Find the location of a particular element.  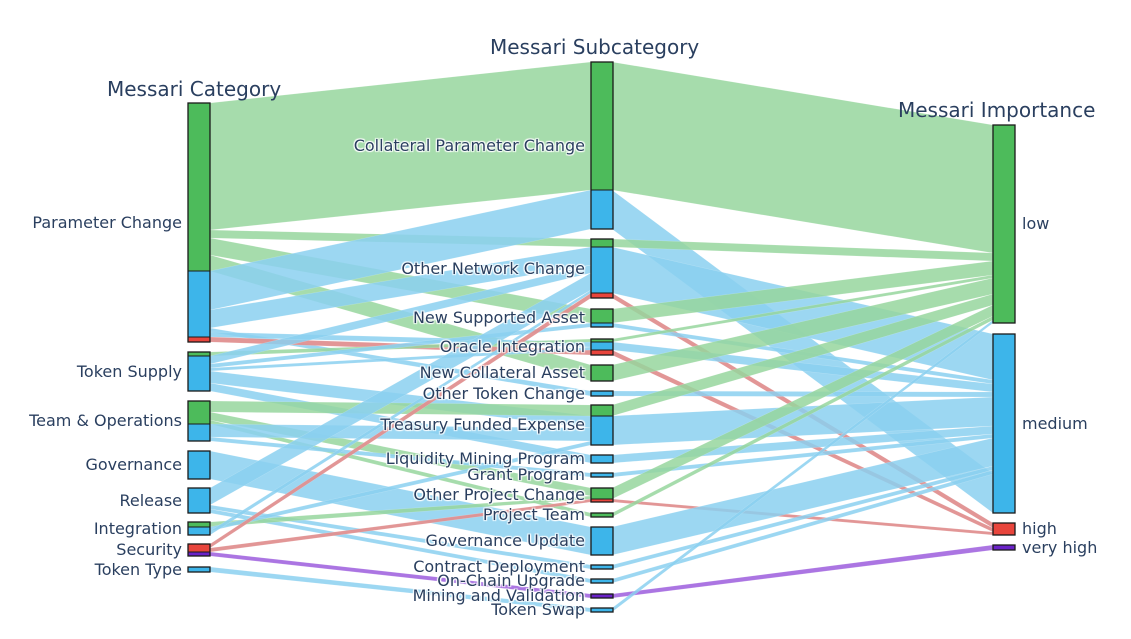

node-label: Governance is located at coordinates (133, 464).